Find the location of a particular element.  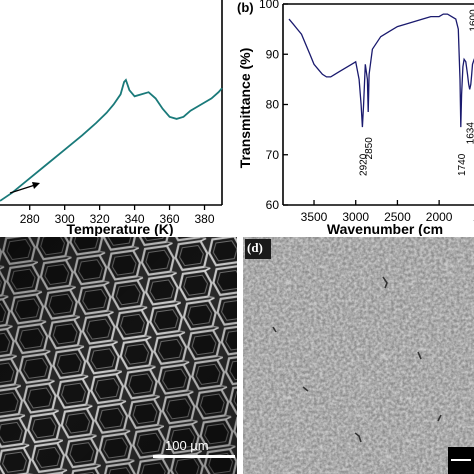

panel-b-series-line is located at coordinates (381, 70).